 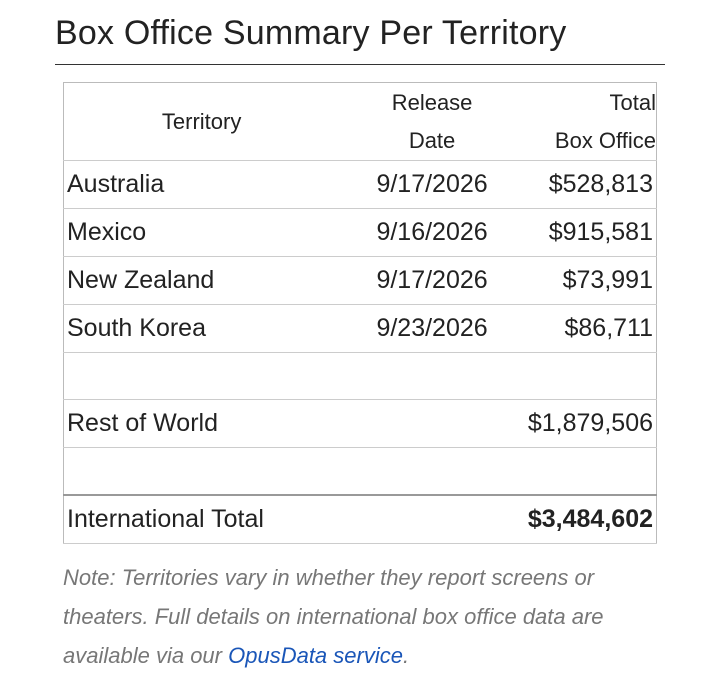 I want to click on table-row: New Zealand 9/17/2026 $73,991, so click(x=360, y=280).